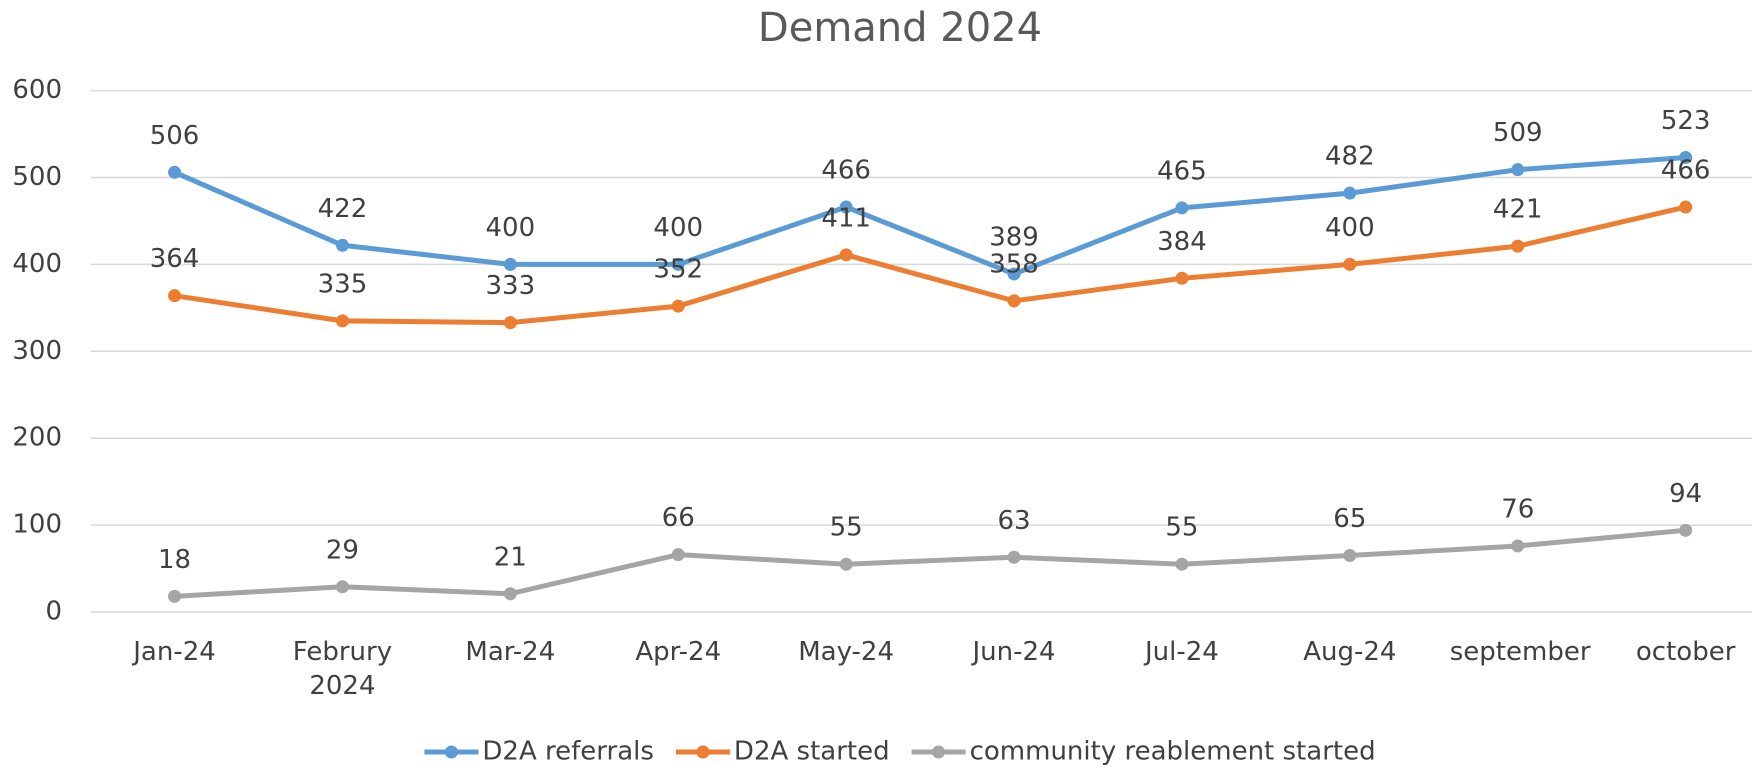  Describe the element at coordinates (1182, 242) in the screenshot. I see `data-label: 384` at that location.